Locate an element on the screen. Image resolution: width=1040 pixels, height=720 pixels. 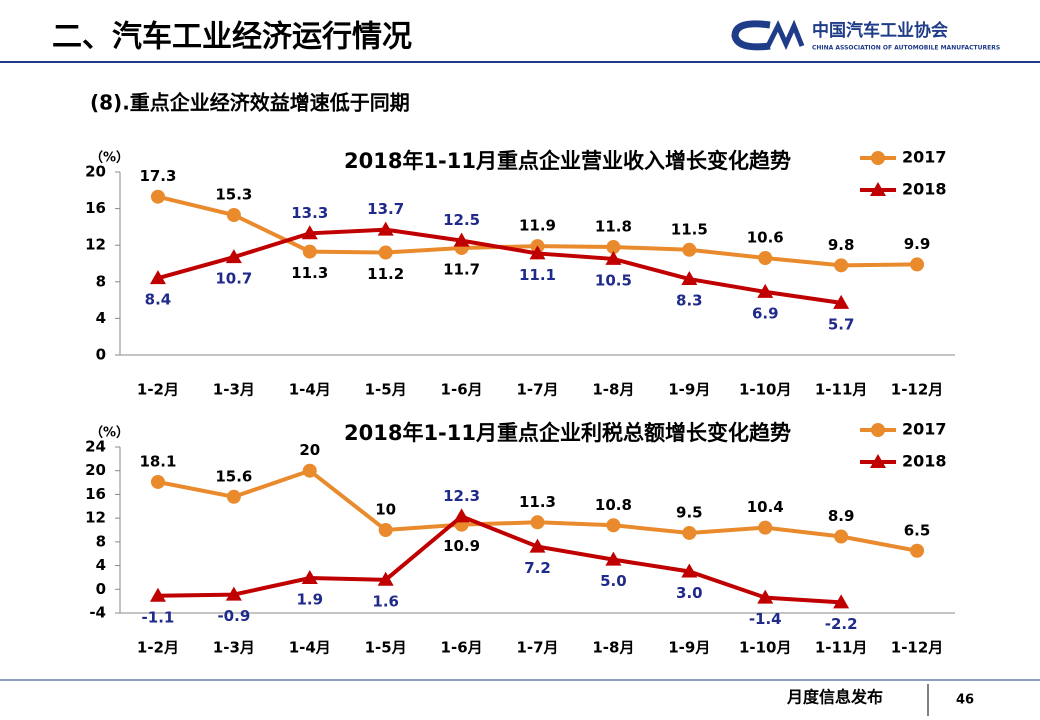
x-tick-label: 1-4月 is located at coordinates (310, 390).